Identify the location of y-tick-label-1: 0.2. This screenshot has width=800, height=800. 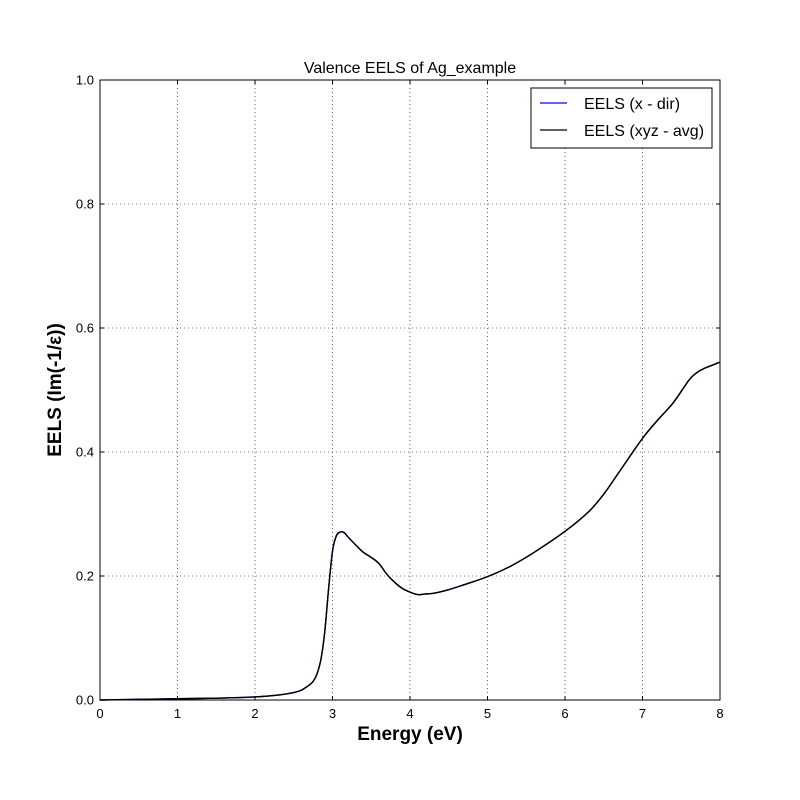
(85, 576).